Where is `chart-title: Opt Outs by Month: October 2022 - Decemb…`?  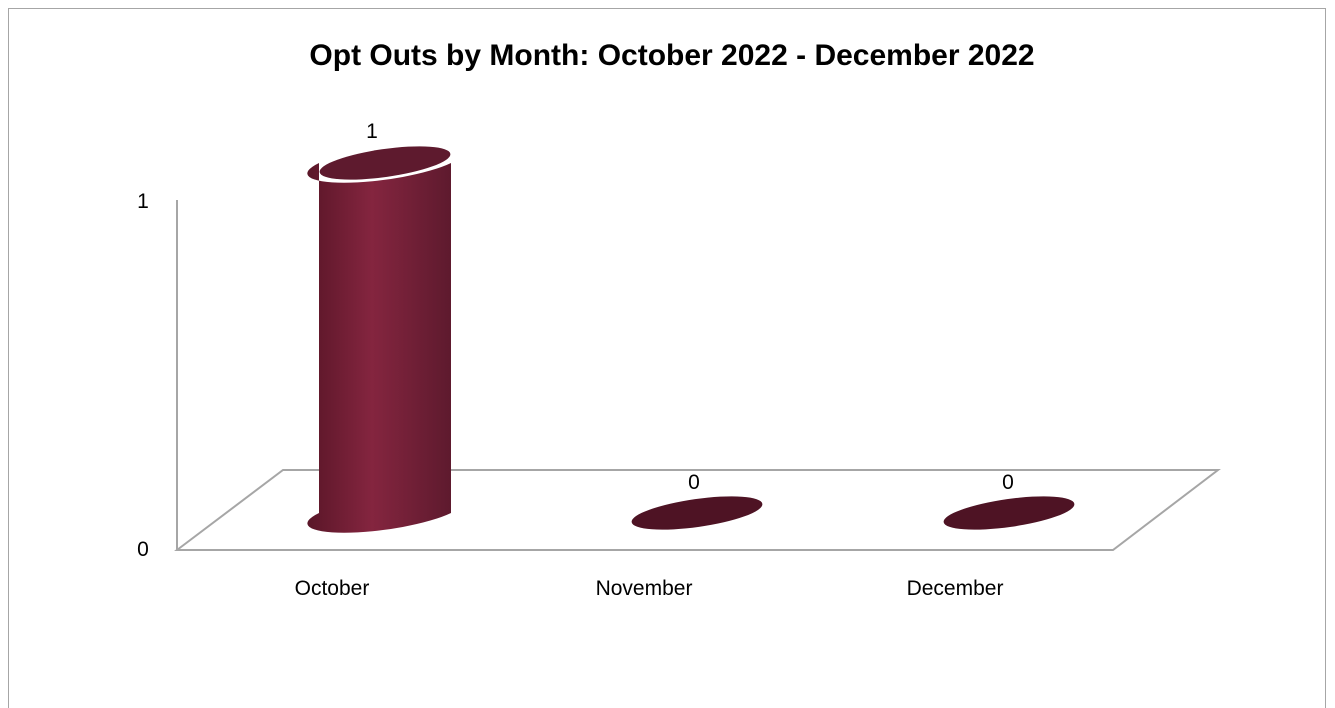
chart-title: Opt Outs by Month: October 2022 - Decemb… is located at coordinates (671, 55).